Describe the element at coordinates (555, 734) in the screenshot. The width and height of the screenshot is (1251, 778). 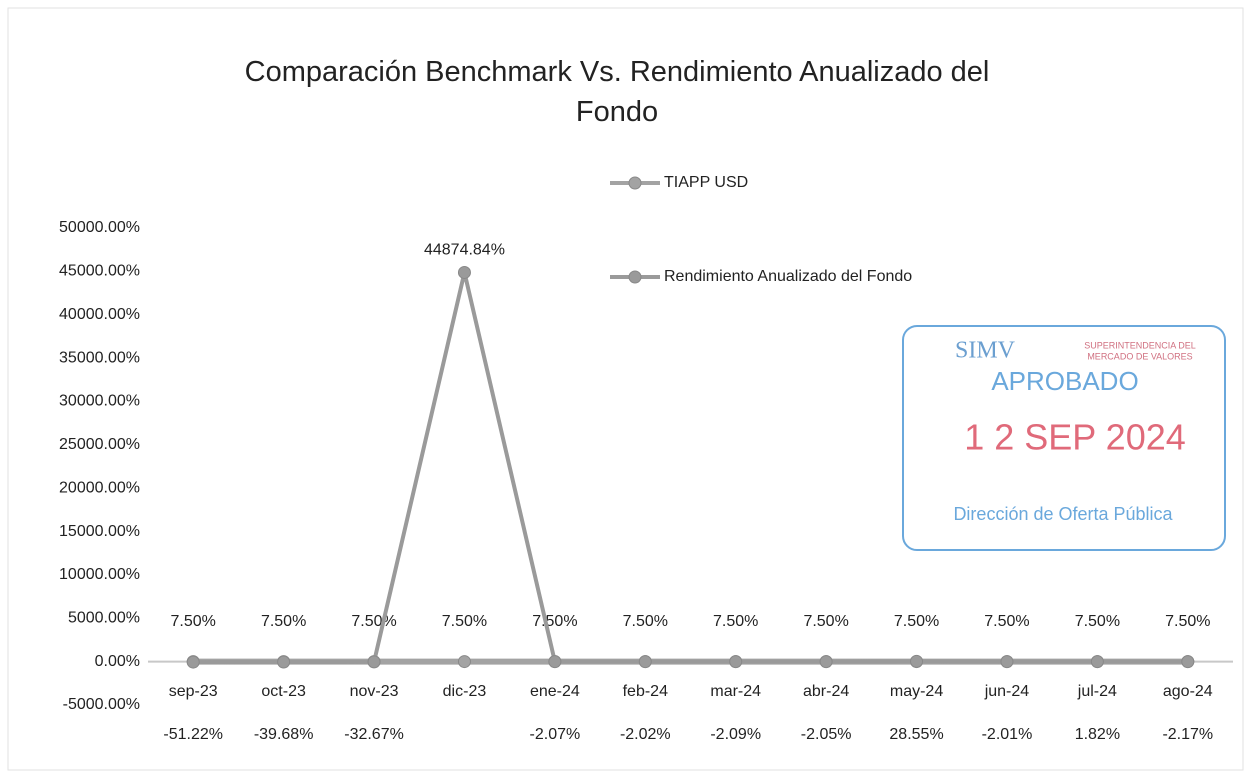
I see `data-label: -2.07%` at that location.